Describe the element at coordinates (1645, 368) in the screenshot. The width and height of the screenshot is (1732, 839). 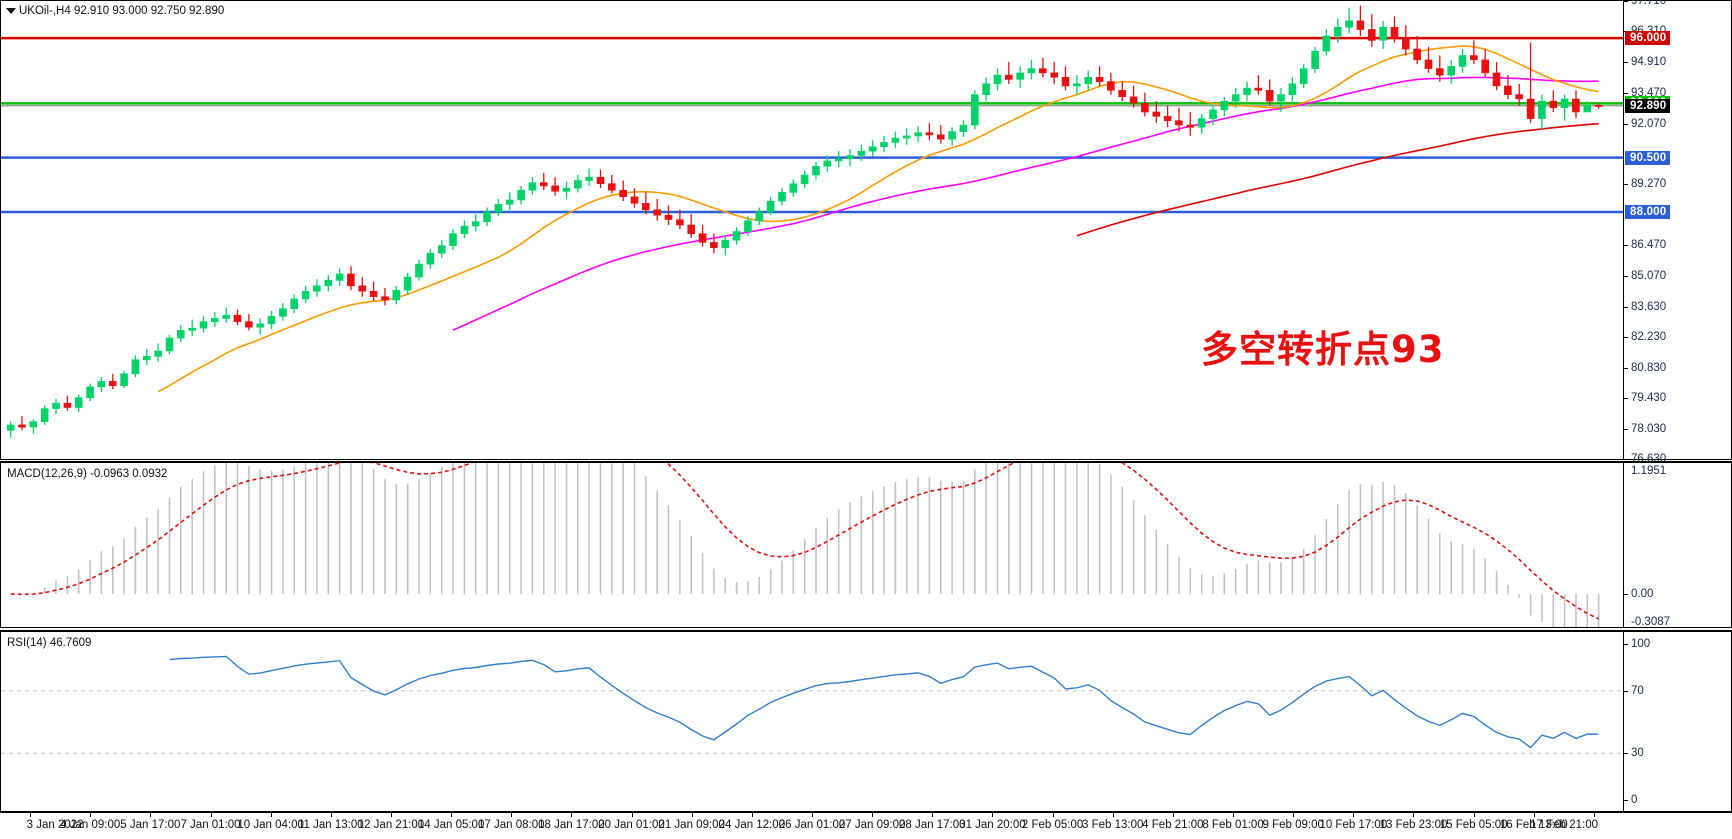
I see `price-axis-tick: 80.830` at that location.